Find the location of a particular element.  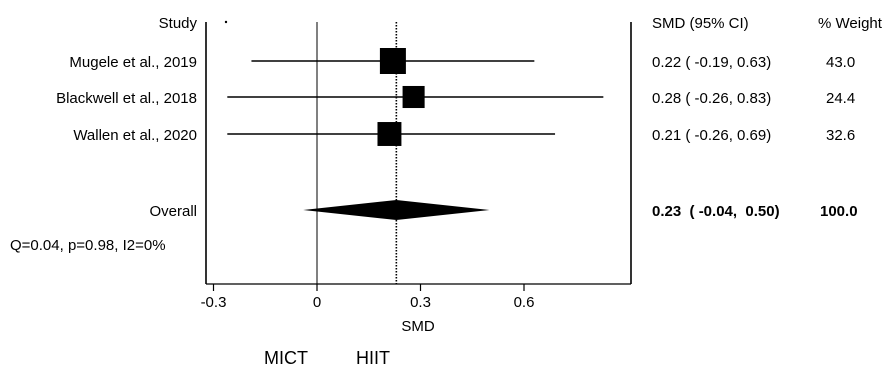

x-tick-label: 0.3 is located at coordinates (420, 302).